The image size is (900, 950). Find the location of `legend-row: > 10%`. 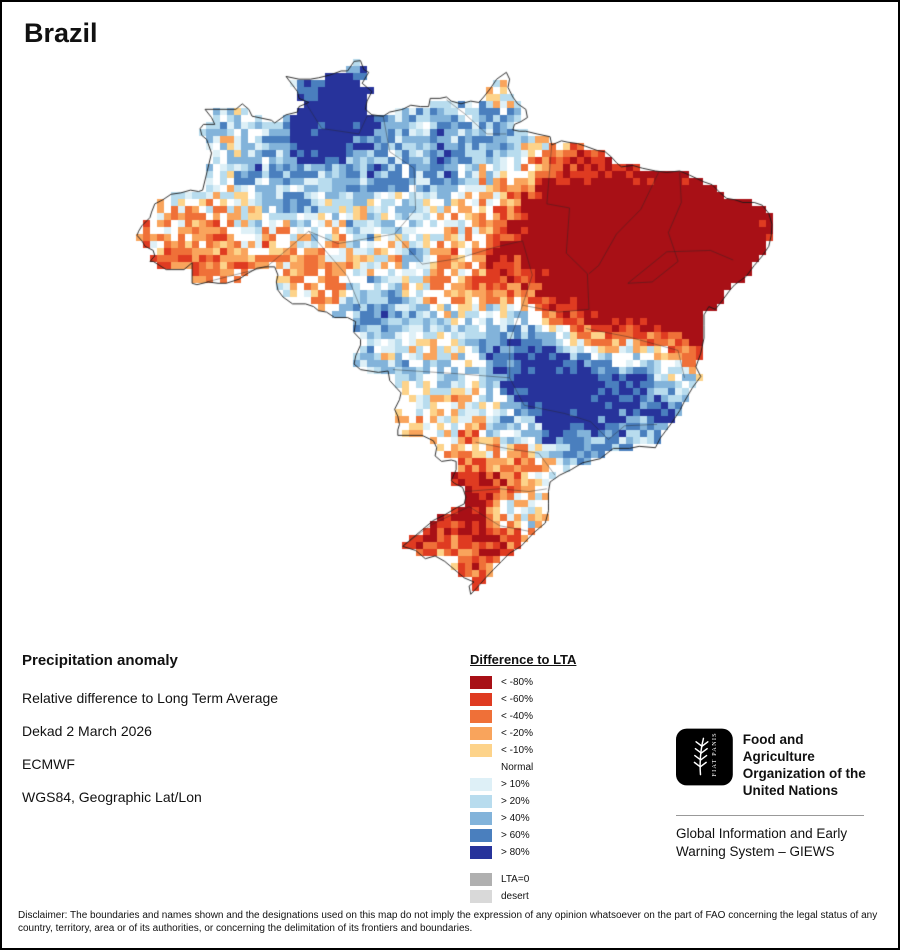

legend-row: > 10% is located at coordinates (523, 784).